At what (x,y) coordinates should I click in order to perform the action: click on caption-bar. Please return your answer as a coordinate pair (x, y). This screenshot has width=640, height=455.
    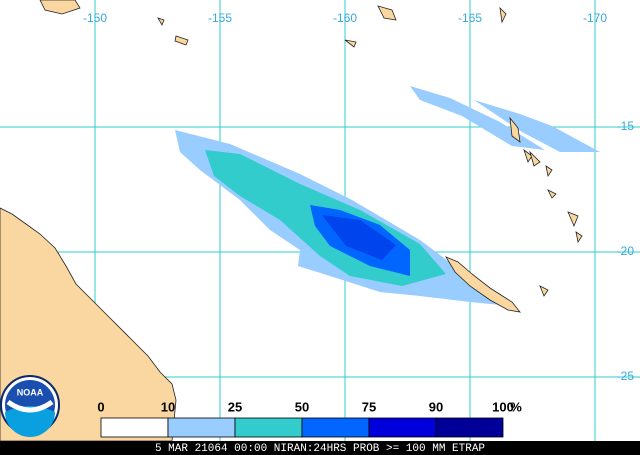
    Looking at the image, I should click on (320, 448).